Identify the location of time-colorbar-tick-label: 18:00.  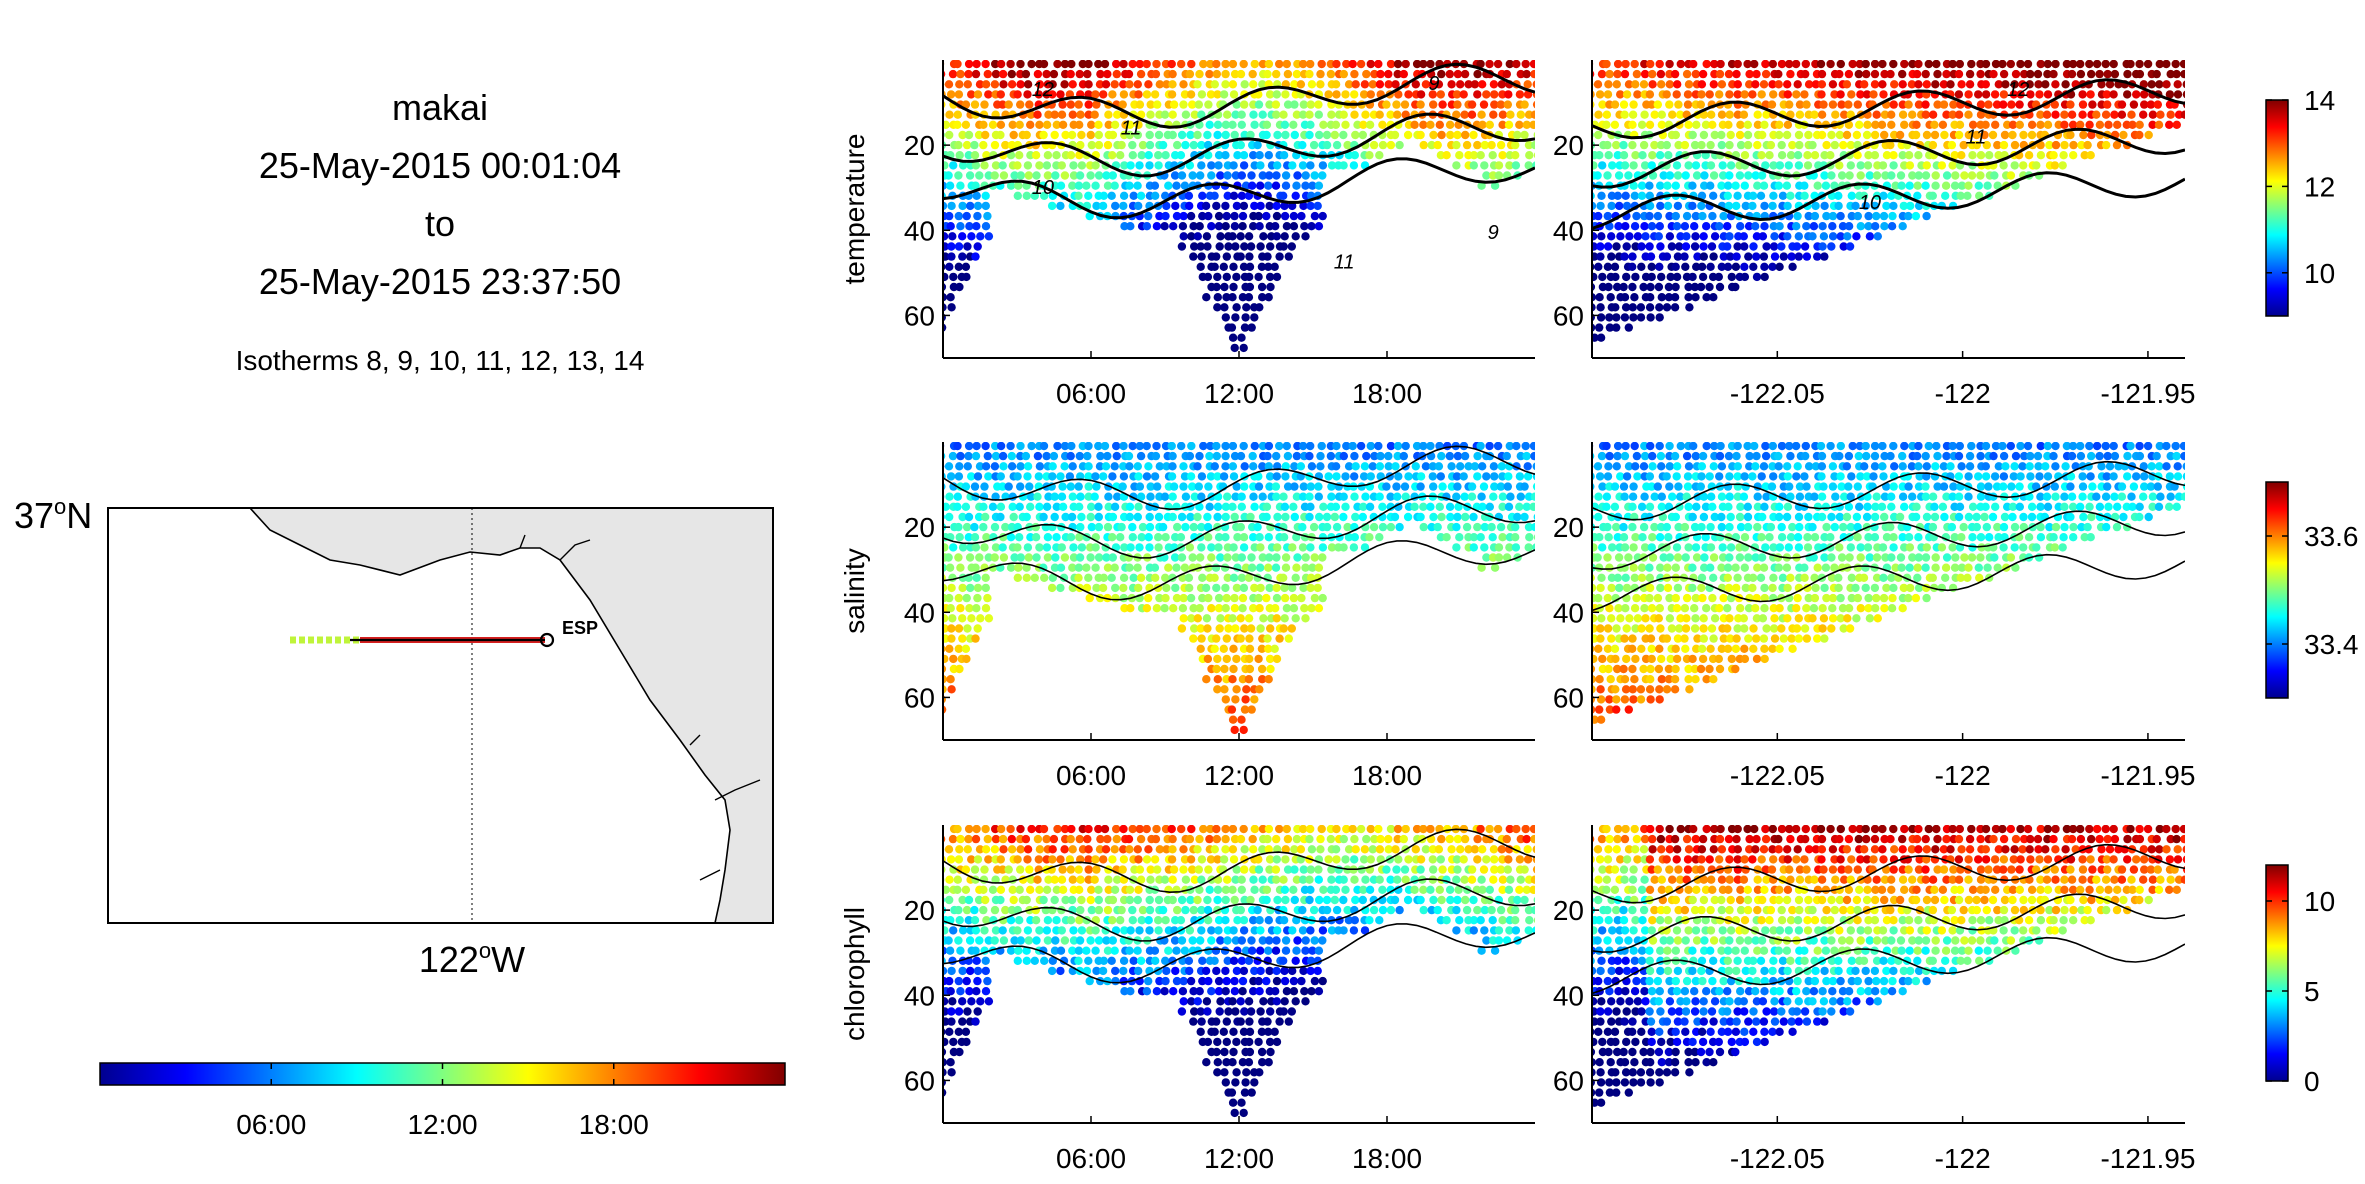
(614, 1124).